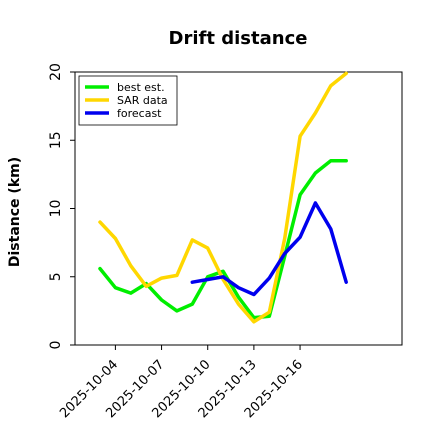 The width and height of the screenshot is (440, 440). Describe the element at coordinates (56, 276) in the screenshot. I see `y-tick-label: 5` at that location.